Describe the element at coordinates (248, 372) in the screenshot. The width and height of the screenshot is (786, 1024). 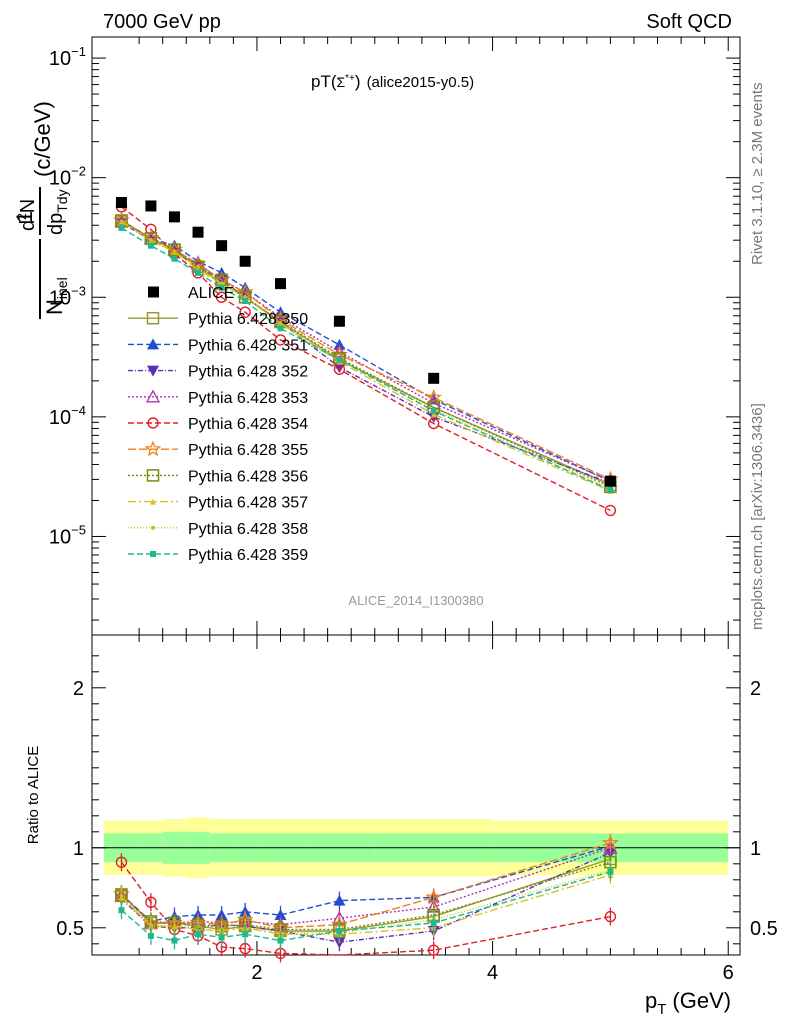
I see `legend-label: Pythia 6.428 352` at that location.